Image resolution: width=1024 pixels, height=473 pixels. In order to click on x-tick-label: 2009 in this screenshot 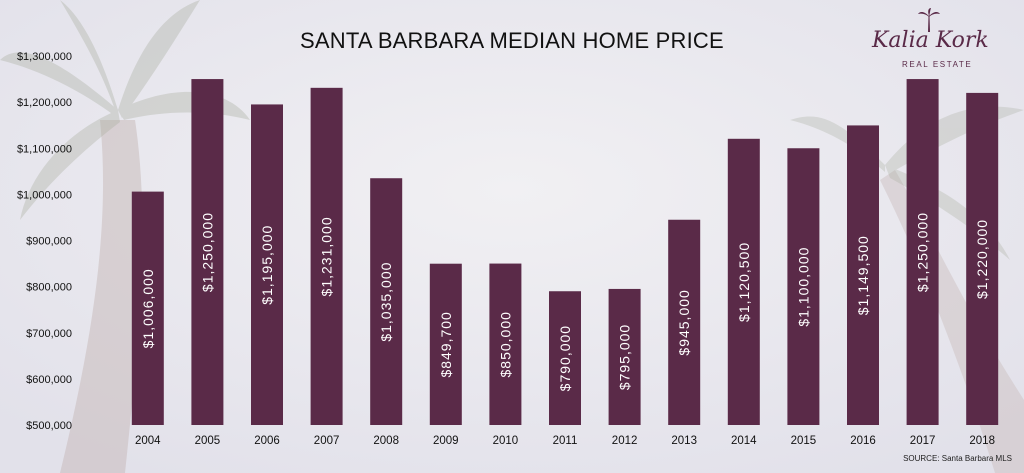, I will do `click(446, 441)`.